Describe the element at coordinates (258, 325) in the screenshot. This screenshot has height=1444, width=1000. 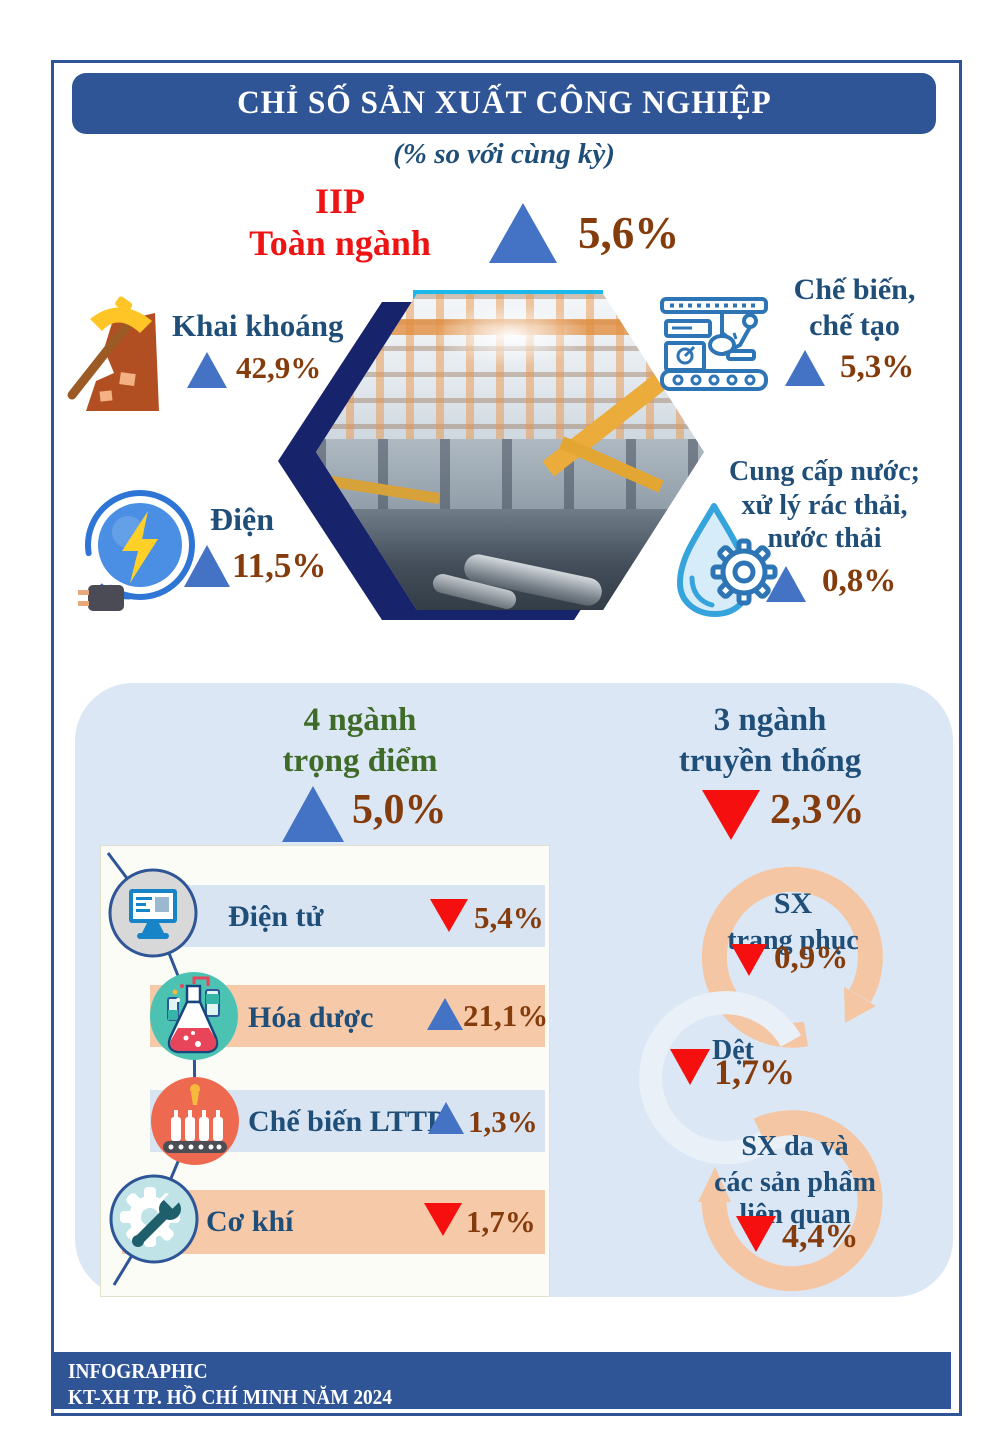
I see `sector-mining-label: Khai khoáng` at that location.